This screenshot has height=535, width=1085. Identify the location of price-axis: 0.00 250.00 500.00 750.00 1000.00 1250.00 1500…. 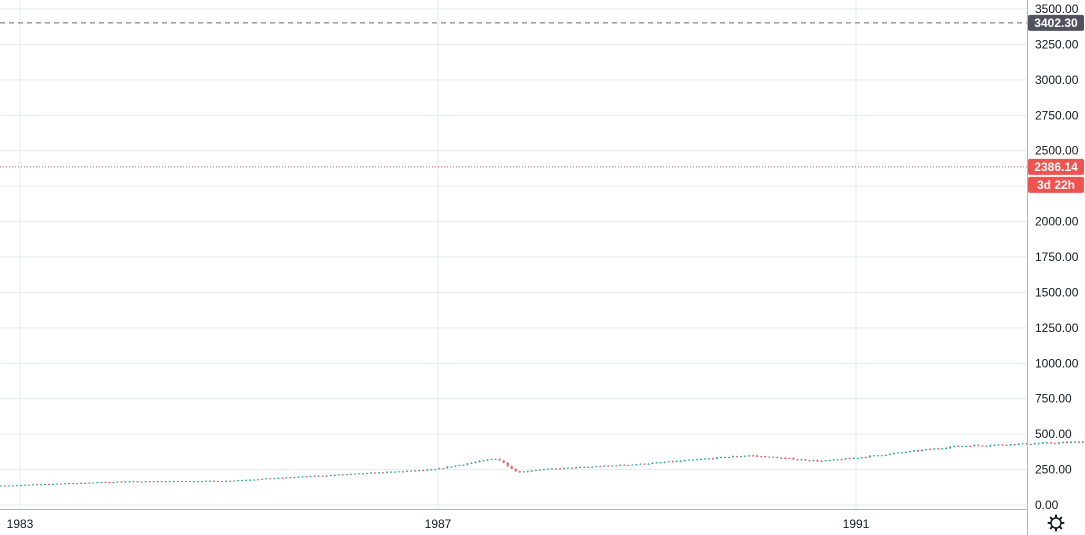
(1053, 267).